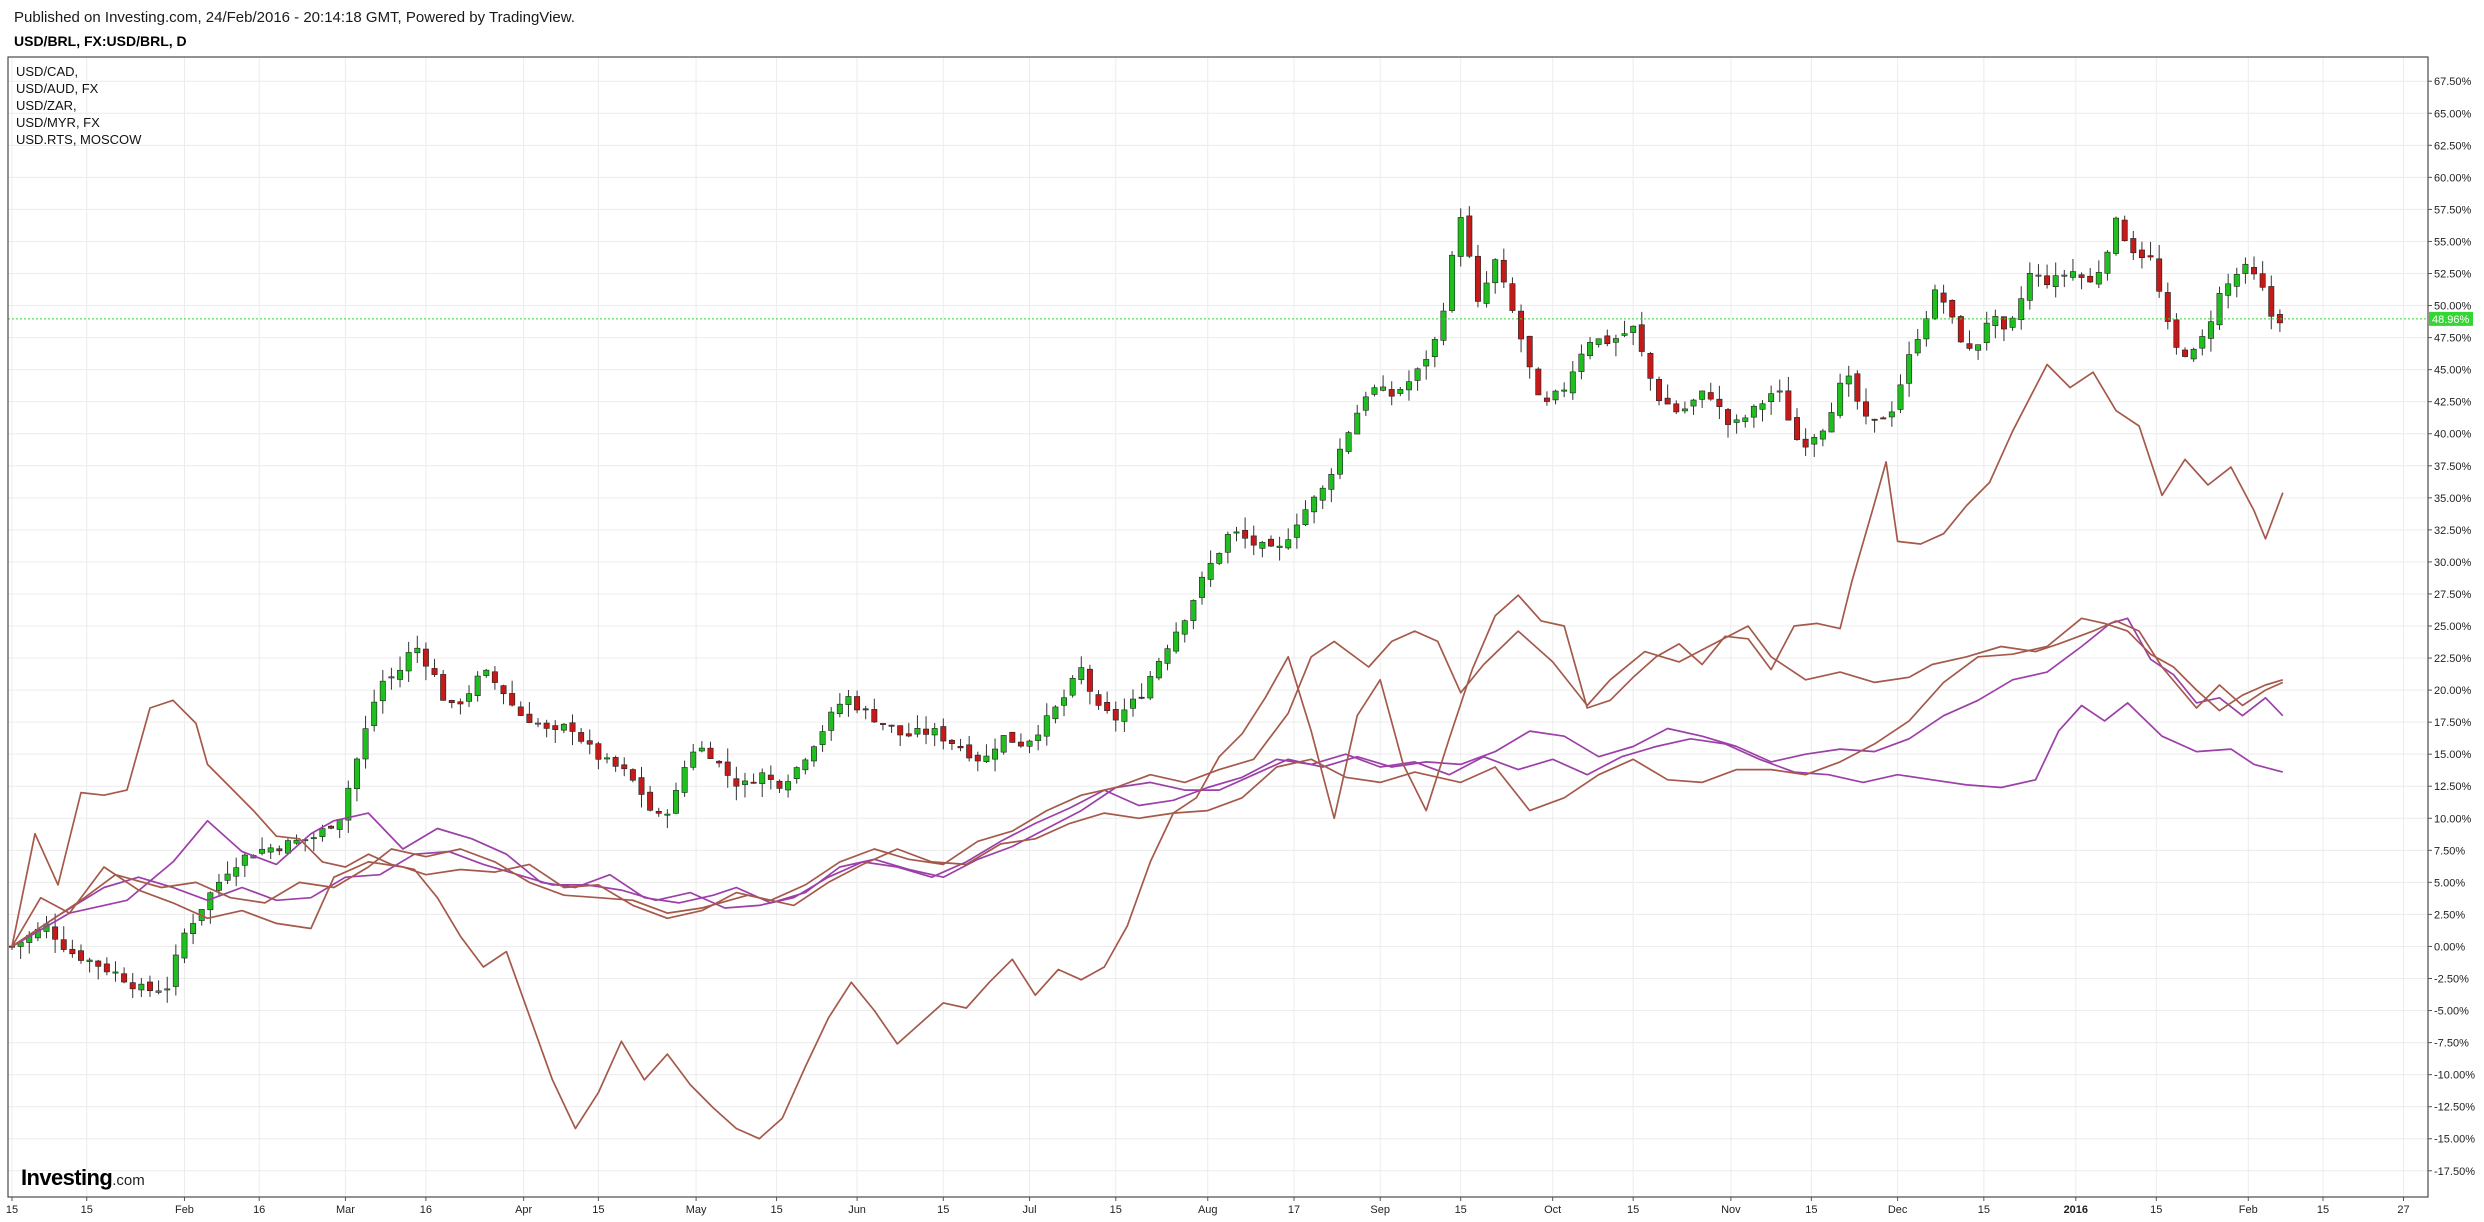 This screenshot has height=1222, width=2484. What do you see at coordinates (2453, 178) in the screenshot?
I see `y-tick-label: 60.00%` at bounding box center [2453, 178].